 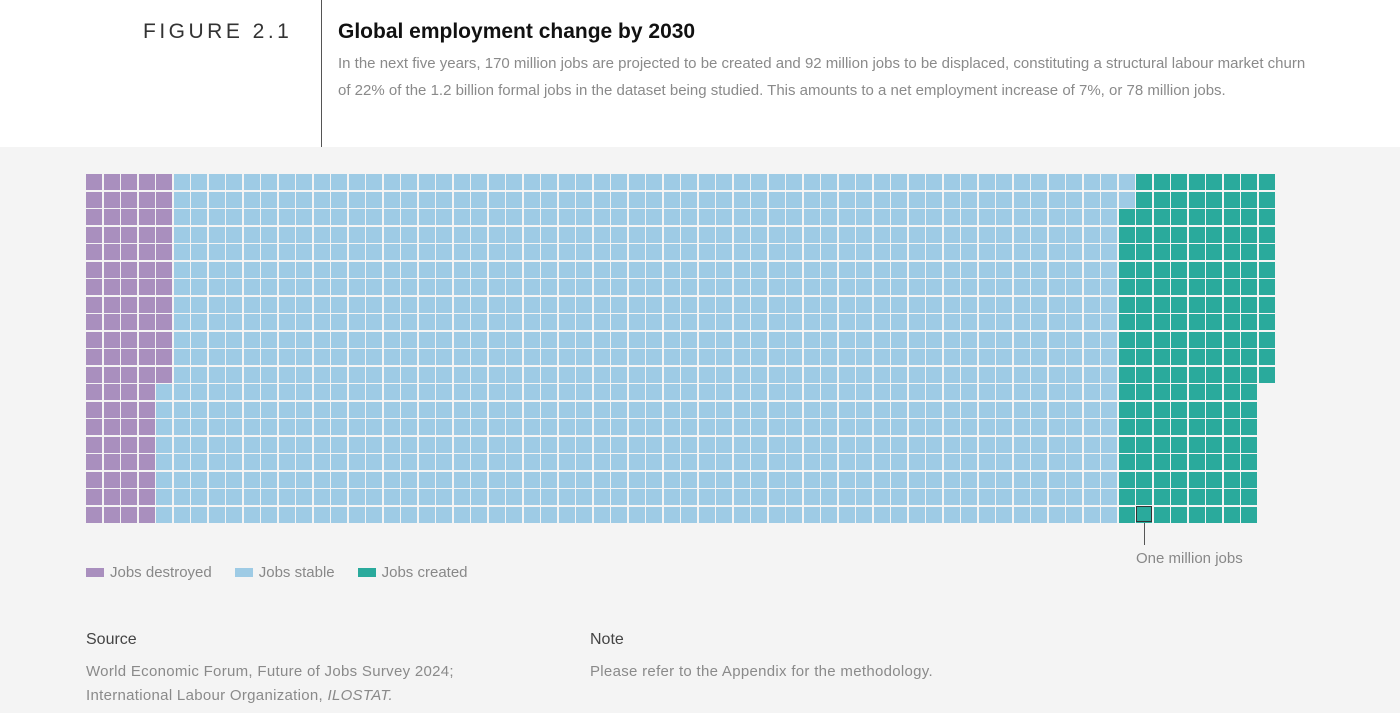 What do you see at coordinates (111, 639) in the screenshot?
I see `source-heading: Source` at bounding box center [111, 639].